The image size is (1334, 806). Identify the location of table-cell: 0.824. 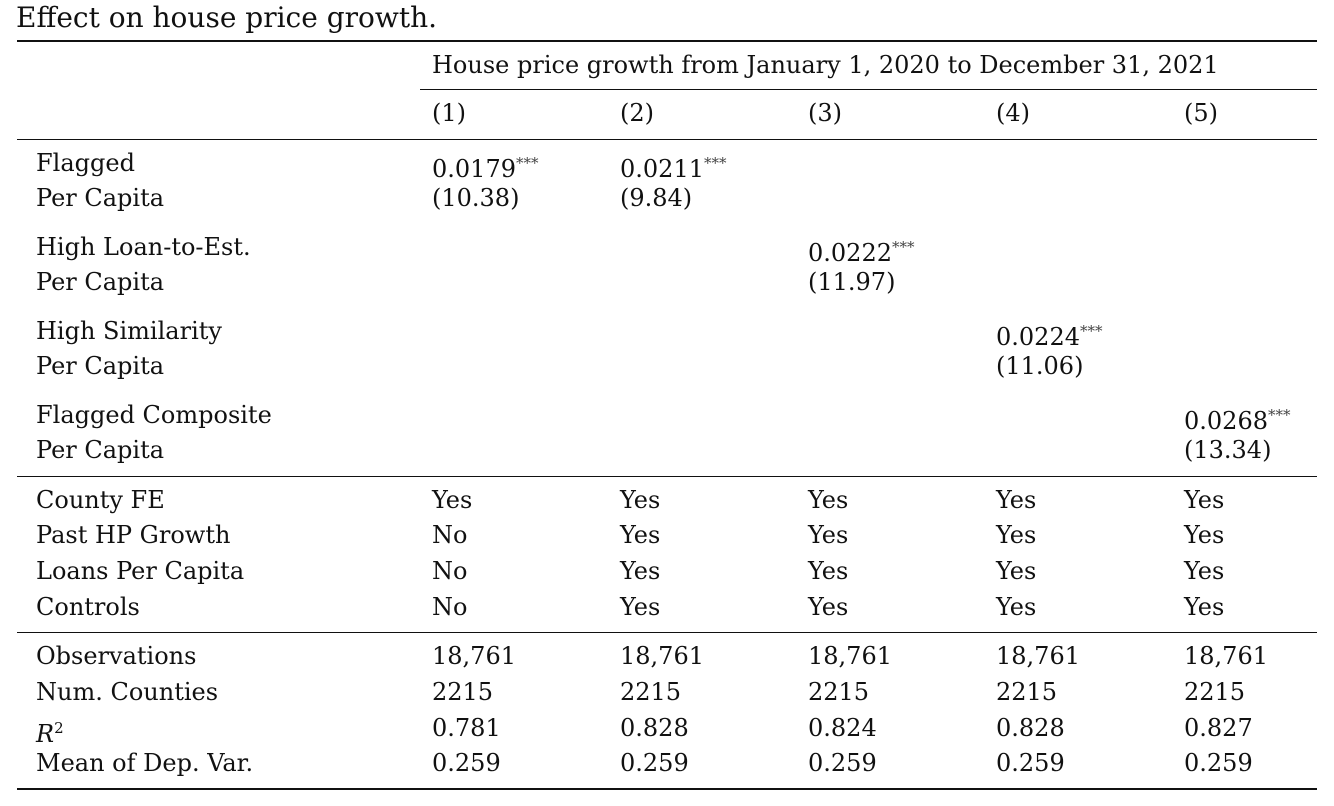
(842, 728).